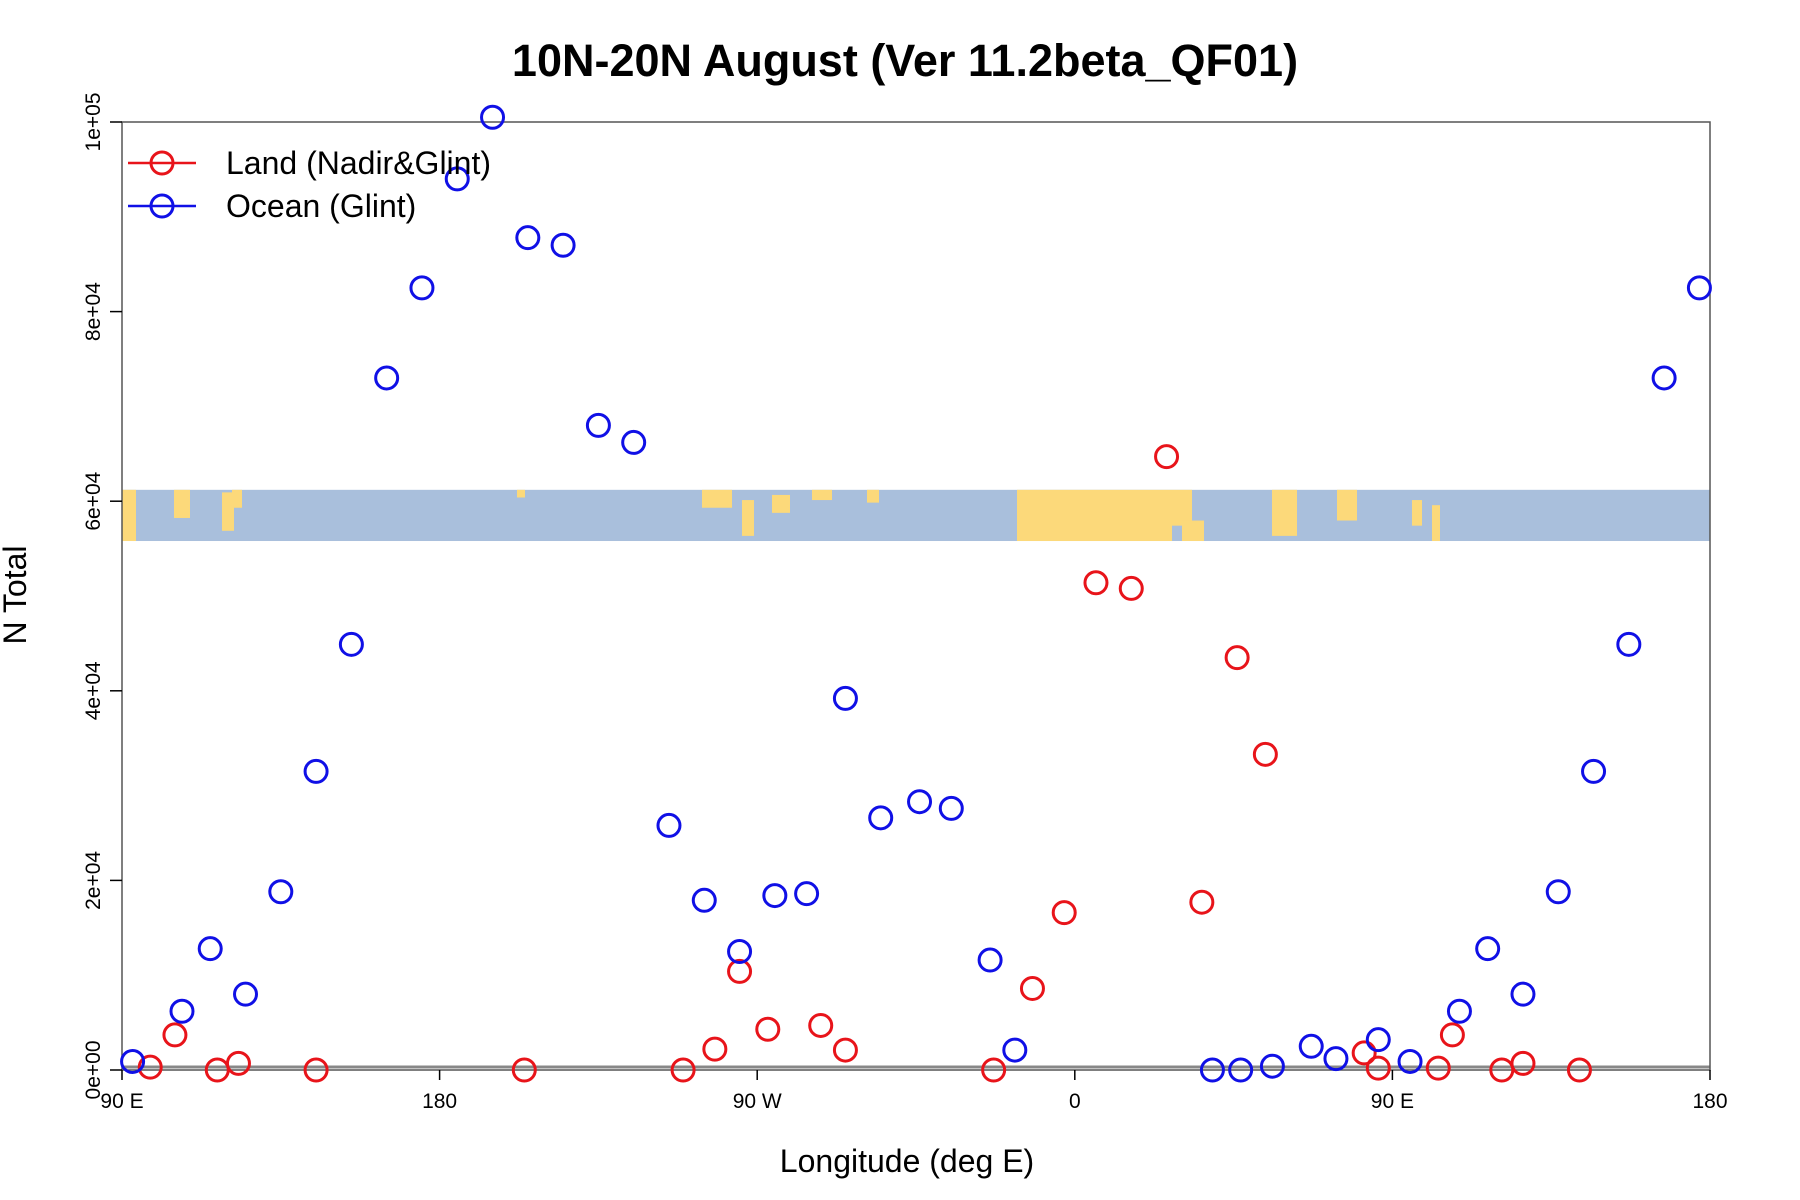 Image resolution: width=1800 pixels, height=1200 pixels. I want to click on world-map-strip, so click(916, 515).